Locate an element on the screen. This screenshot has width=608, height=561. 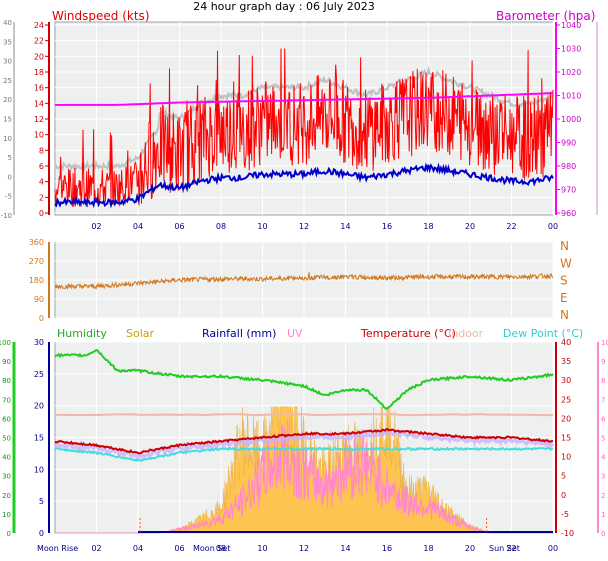
wind-outer-tick-label: 0 is located at coordinates (10, 177).